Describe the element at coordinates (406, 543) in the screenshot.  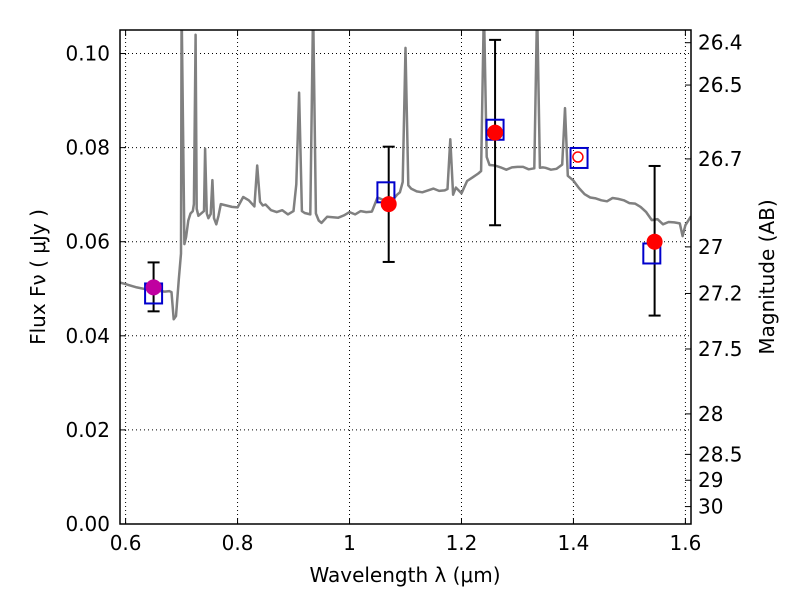
I see `x-tick-labels: 0.6 0.8 1 1.2 1.4 1.6` at that location.